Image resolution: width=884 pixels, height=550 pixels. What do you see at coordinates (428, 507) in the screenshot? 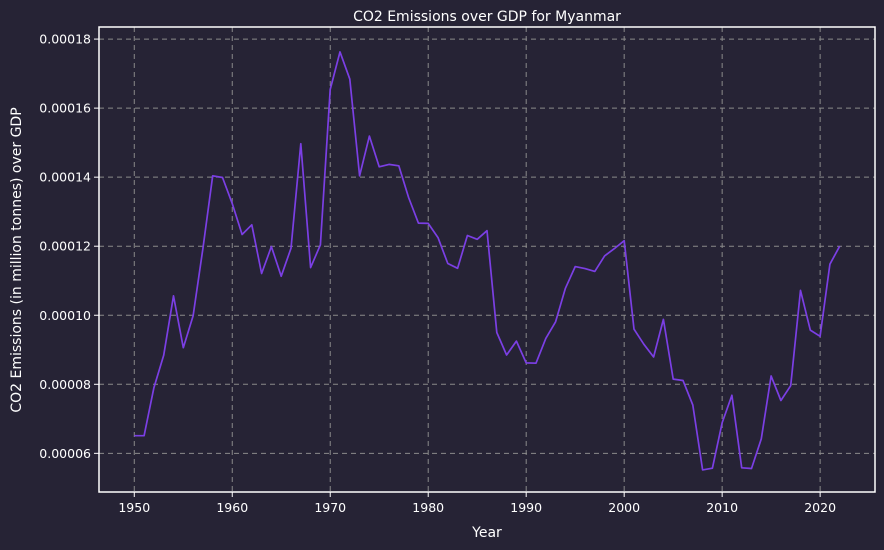
I see `x-tick-label: 1980` at bounding box center [428, 507].